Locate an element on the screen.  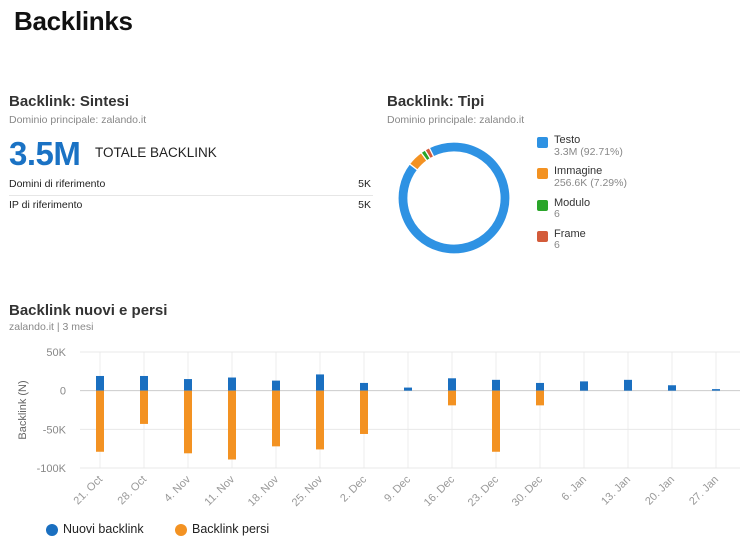
summary-title: Backlink: Sintesi is located at coordinates (69, 101).